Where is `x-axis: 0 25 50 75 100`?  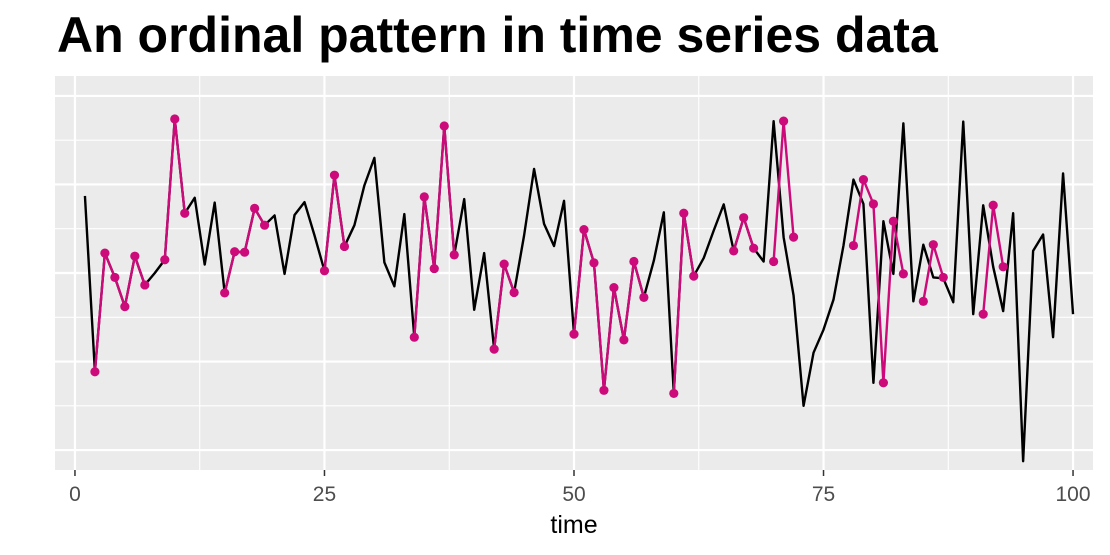 x-axis: 0 25 50 75 100 is located at coordinates (580, 488).